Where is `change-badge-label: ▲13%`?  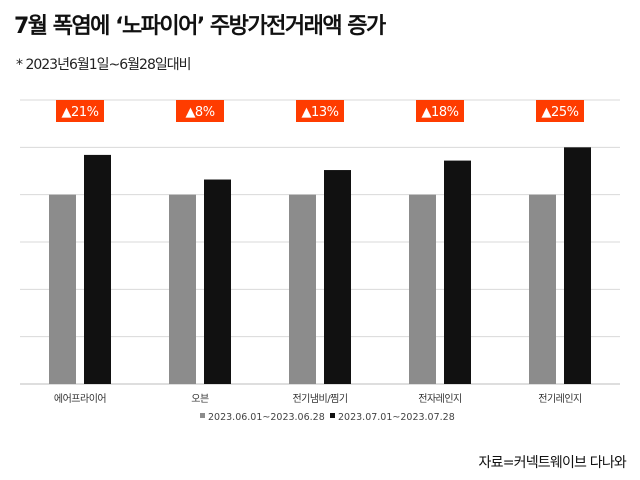
change-badge-label: ▲13% is located at coordinates (320, 112).